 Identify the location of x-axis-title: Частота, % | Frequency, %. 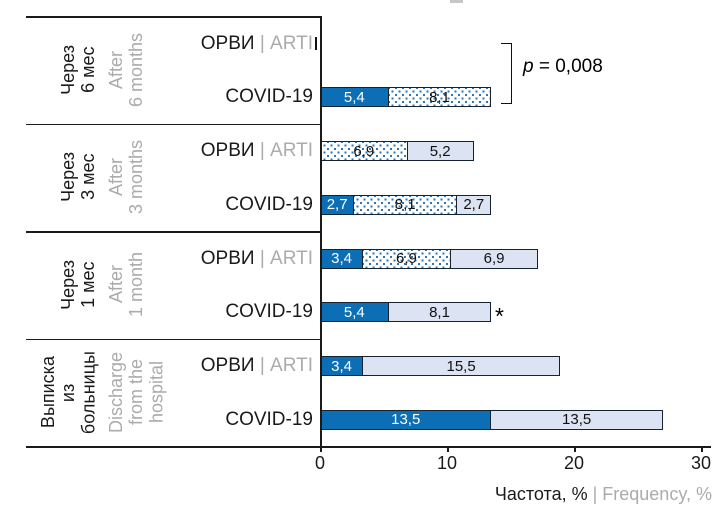
(516, 494).